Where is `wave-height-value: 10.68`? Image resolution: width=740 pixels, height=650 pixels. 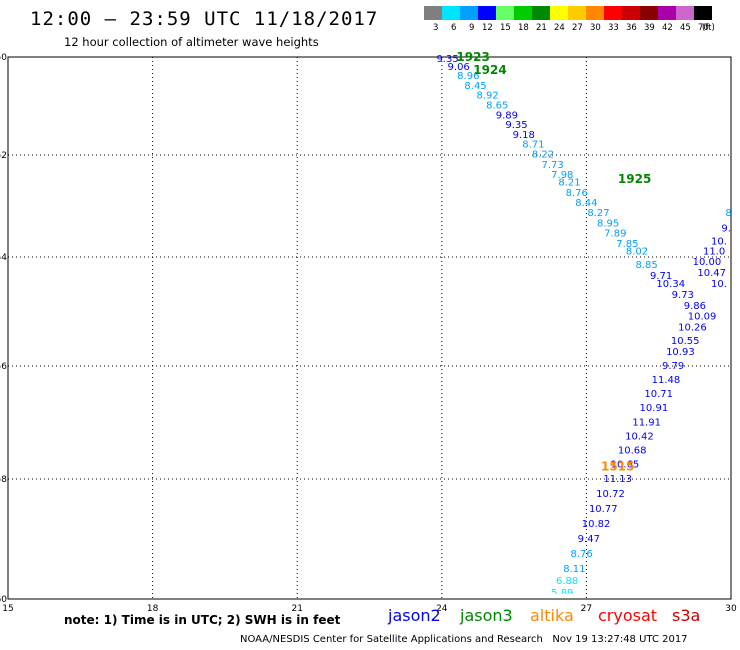
wave-height-value: 10.68 is located at coordinates (632, 451).